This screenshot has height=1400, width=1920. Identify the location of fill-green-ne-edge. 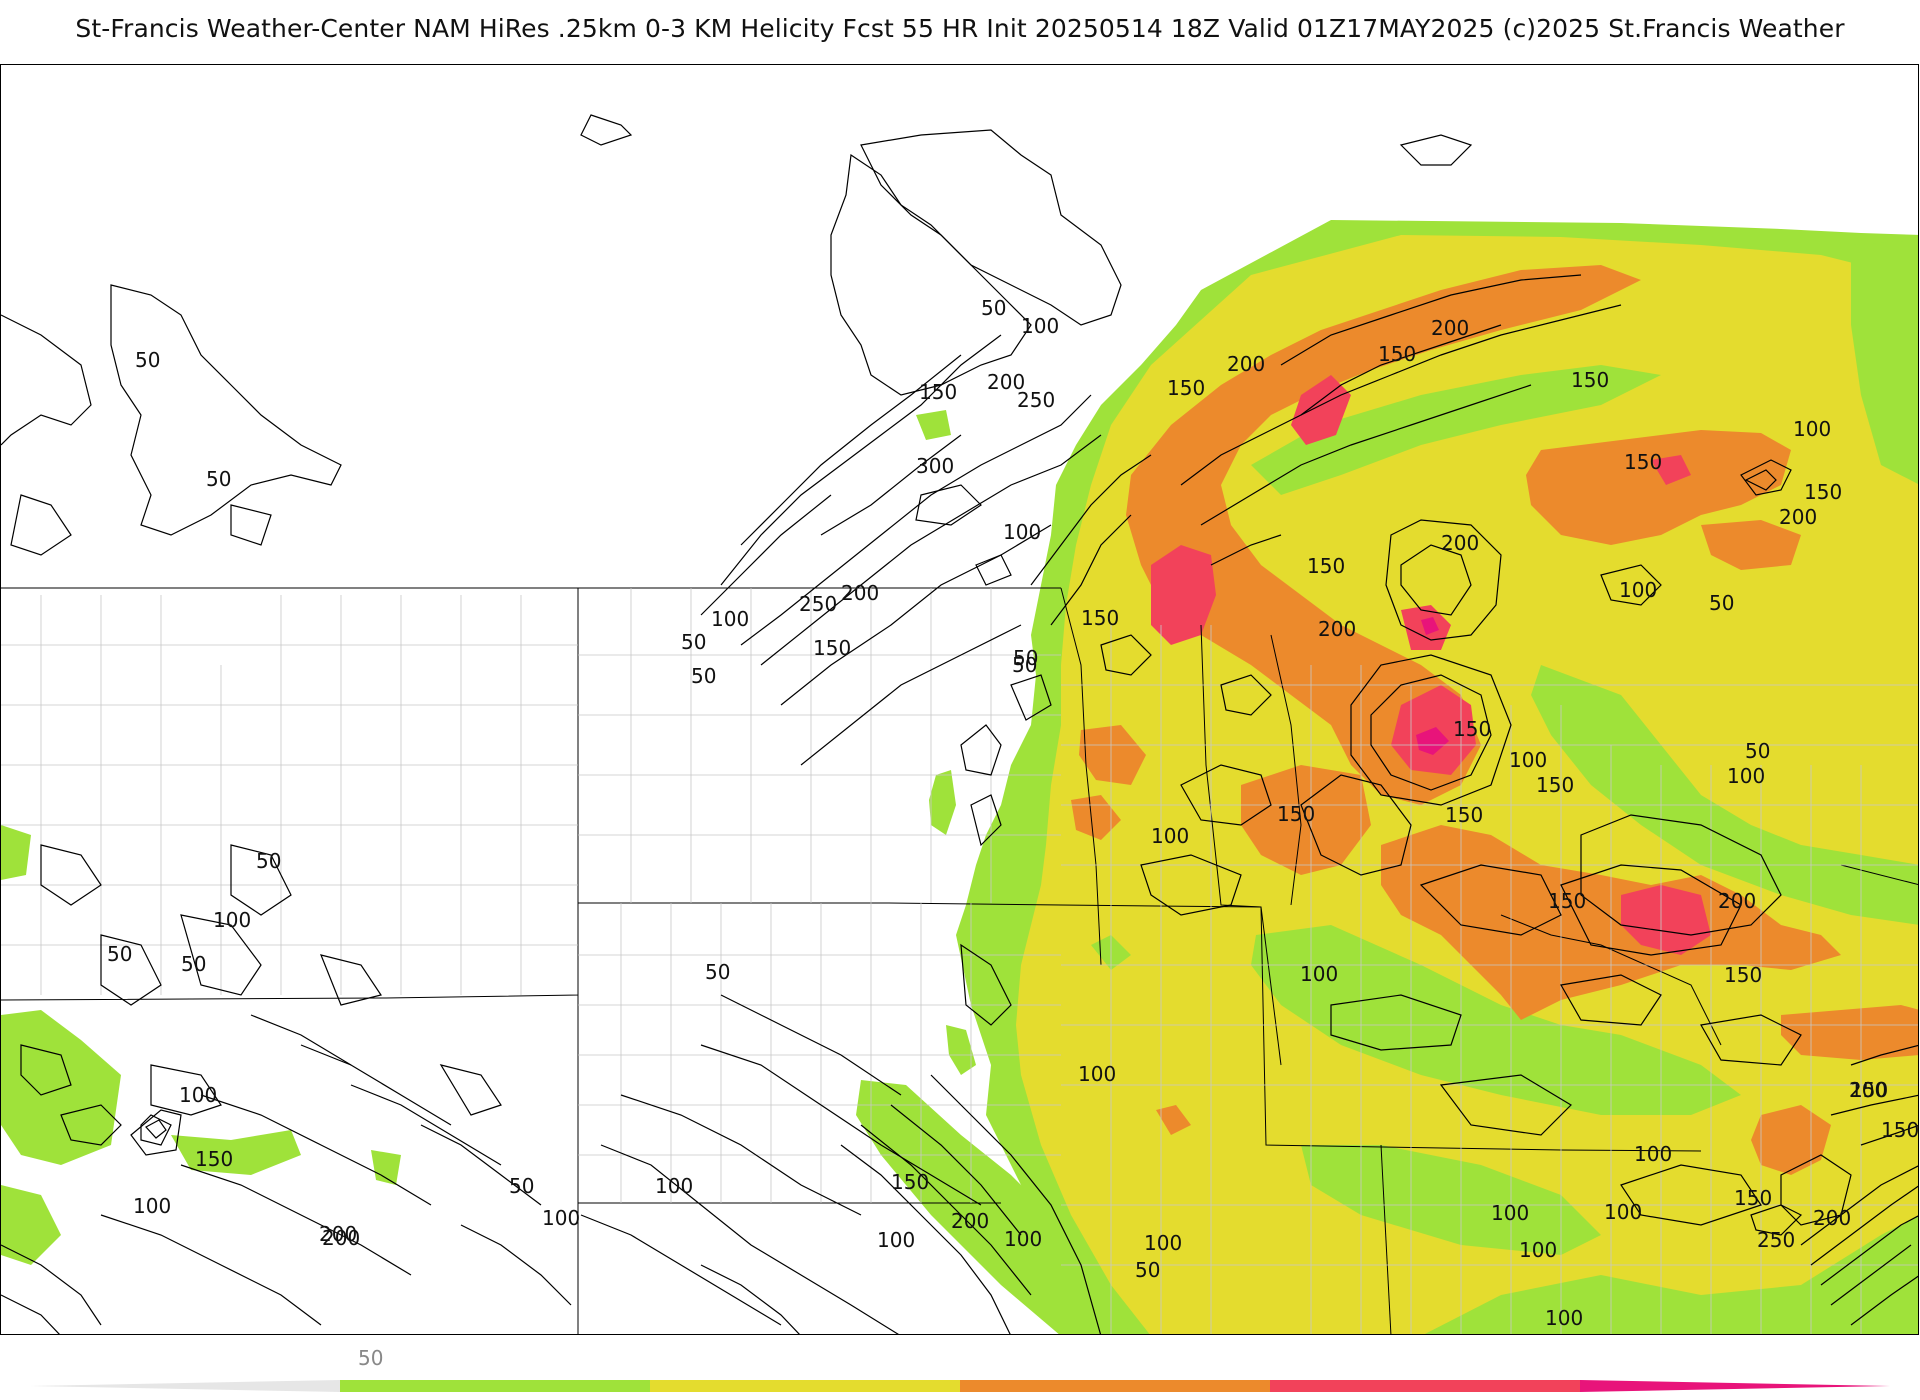
(1884, 362).